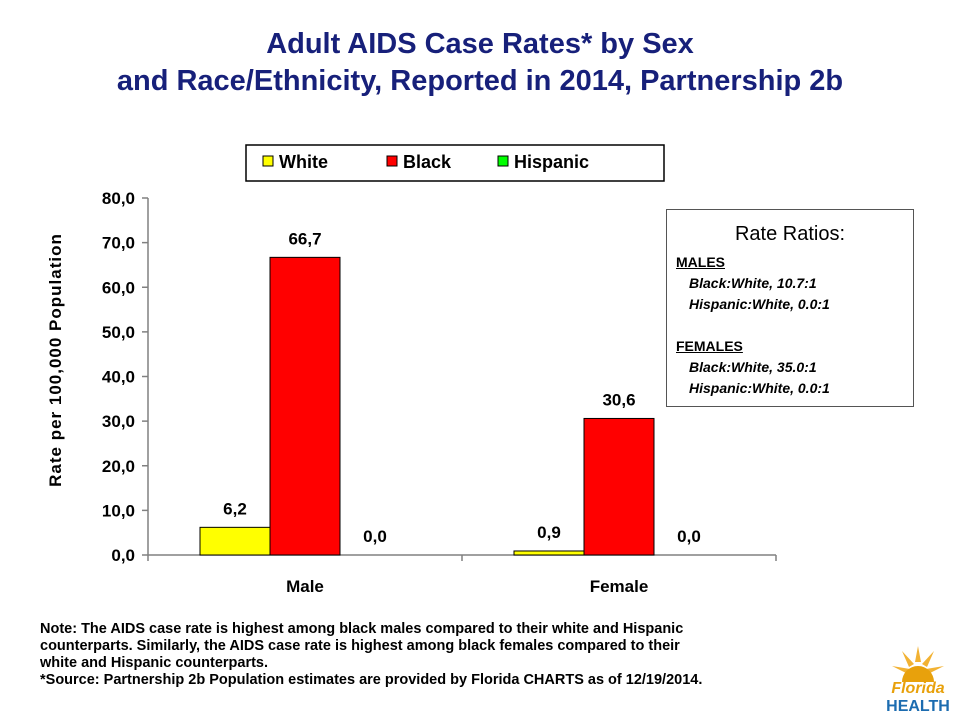  What do you see at coordinates (118, 421) in the screenshot?
I see `y-tick-label: 30,0` at bounding box center [118, 421].